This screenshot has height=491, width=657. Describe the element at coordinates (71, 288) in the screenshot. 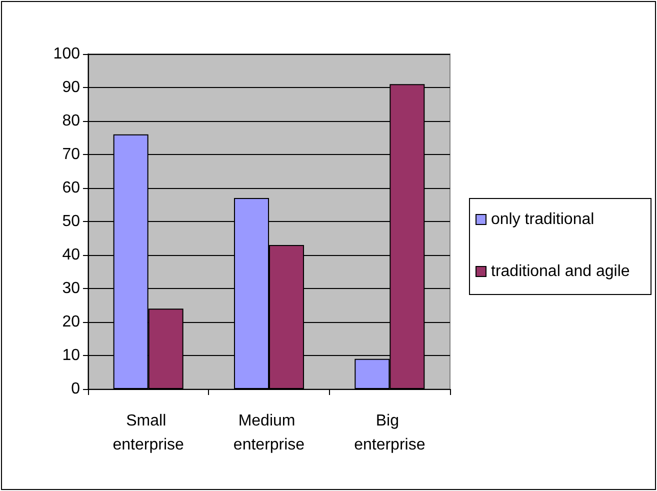

I see `y-tick-label: 30` at that location.